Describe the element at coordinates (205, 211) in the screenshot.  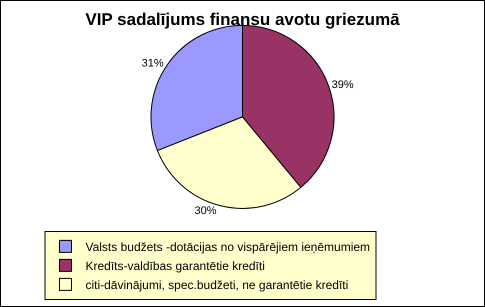
I see `data-label: 30%` at that location.